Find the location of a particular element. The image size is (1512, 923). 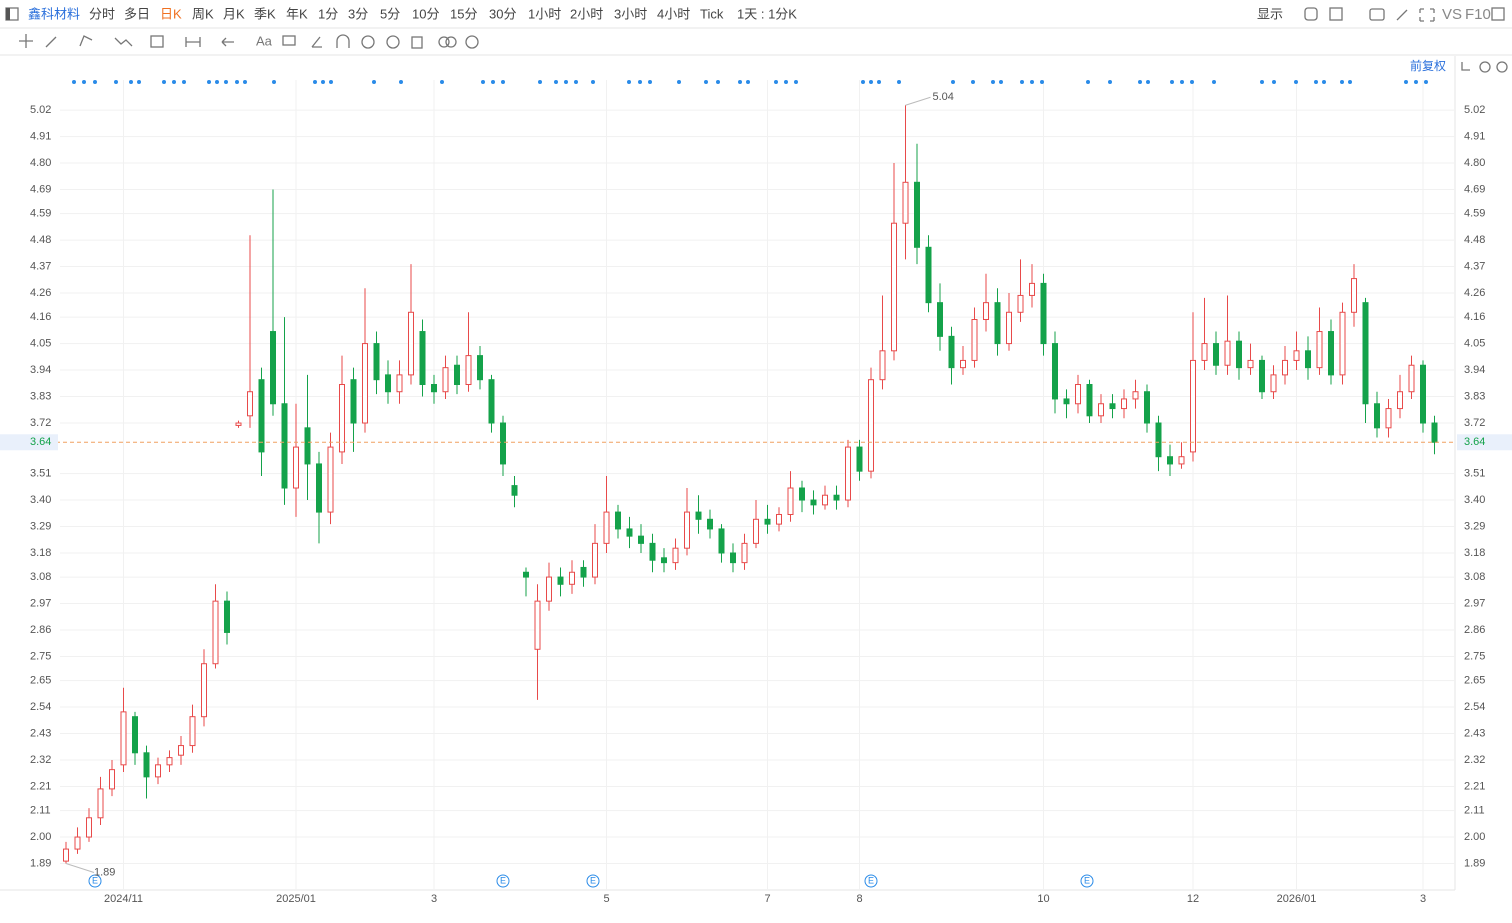

period-tab: 5分 is located at coordinates (390, 13).